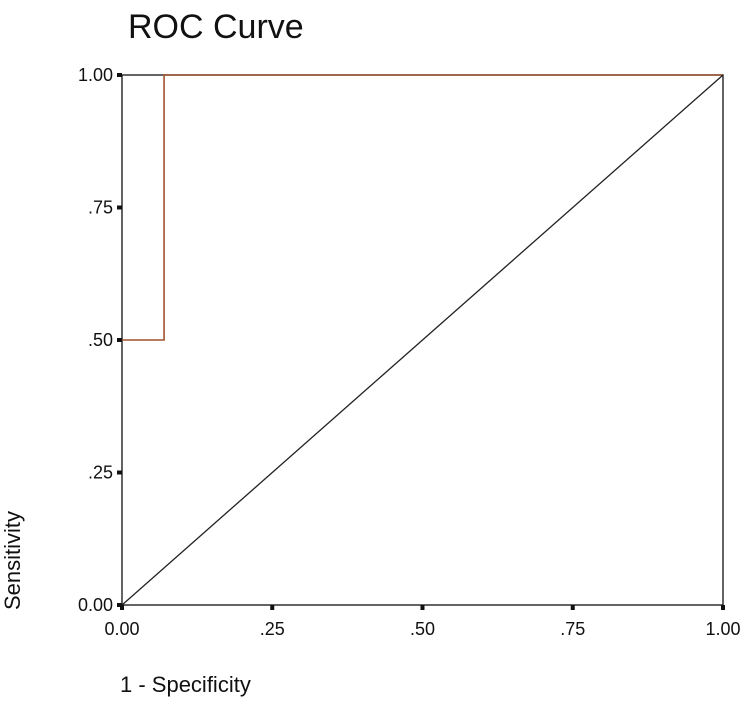  What do you see at coordinates (272, 629) in the screenshot?
I see `x-tick-label: .25` at bounding box center [272, 629].